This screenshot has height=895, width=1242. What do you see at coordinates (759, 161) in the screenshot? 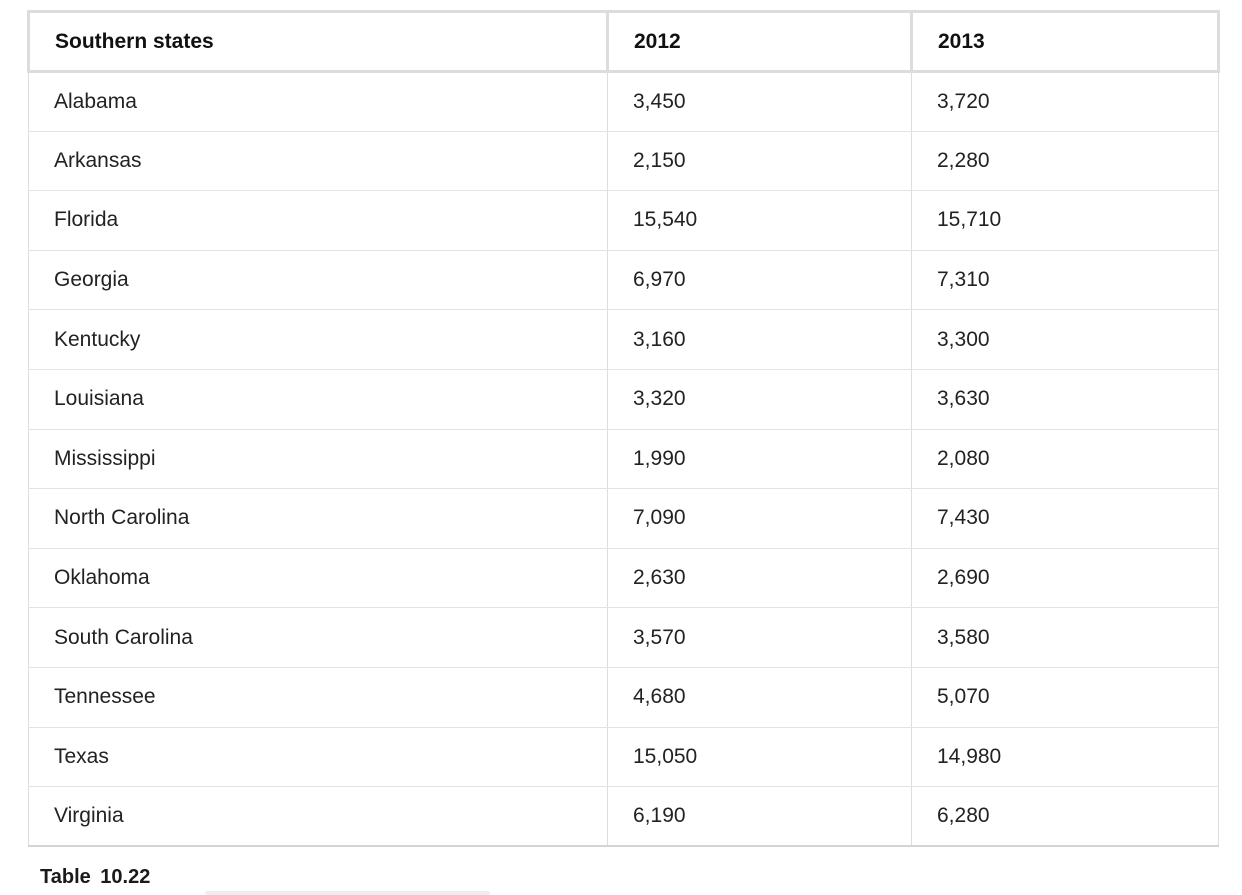
I see `cell-2012: 2,150` at bounding box center [759, 161].